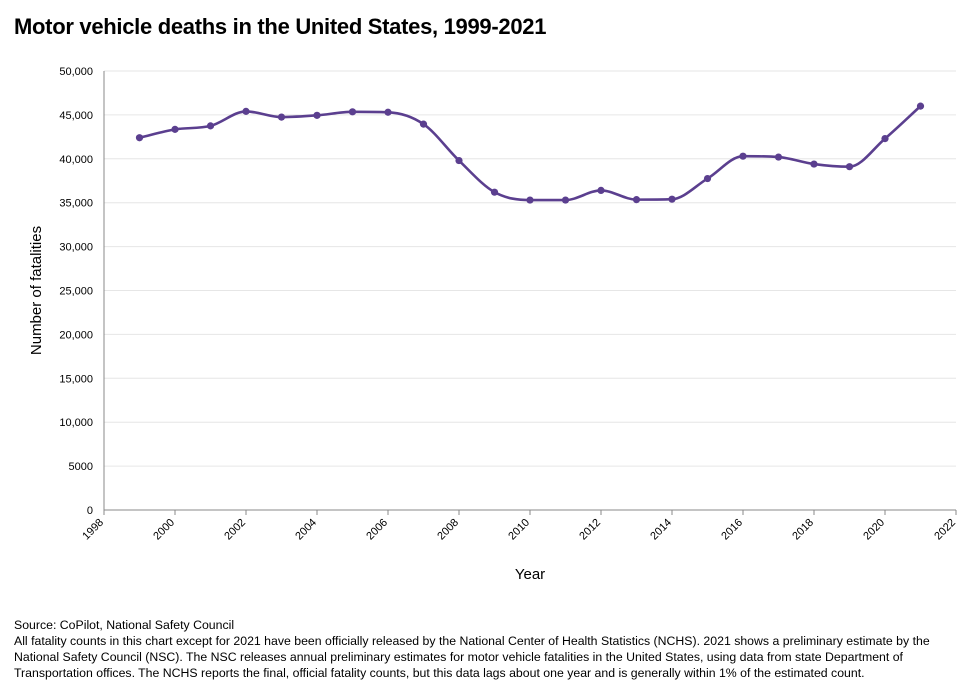 The image size is (980, 699). Describe the element at coordinates (945, 530) in the screenshot. I see `x-tick-label: 2022` at that location.